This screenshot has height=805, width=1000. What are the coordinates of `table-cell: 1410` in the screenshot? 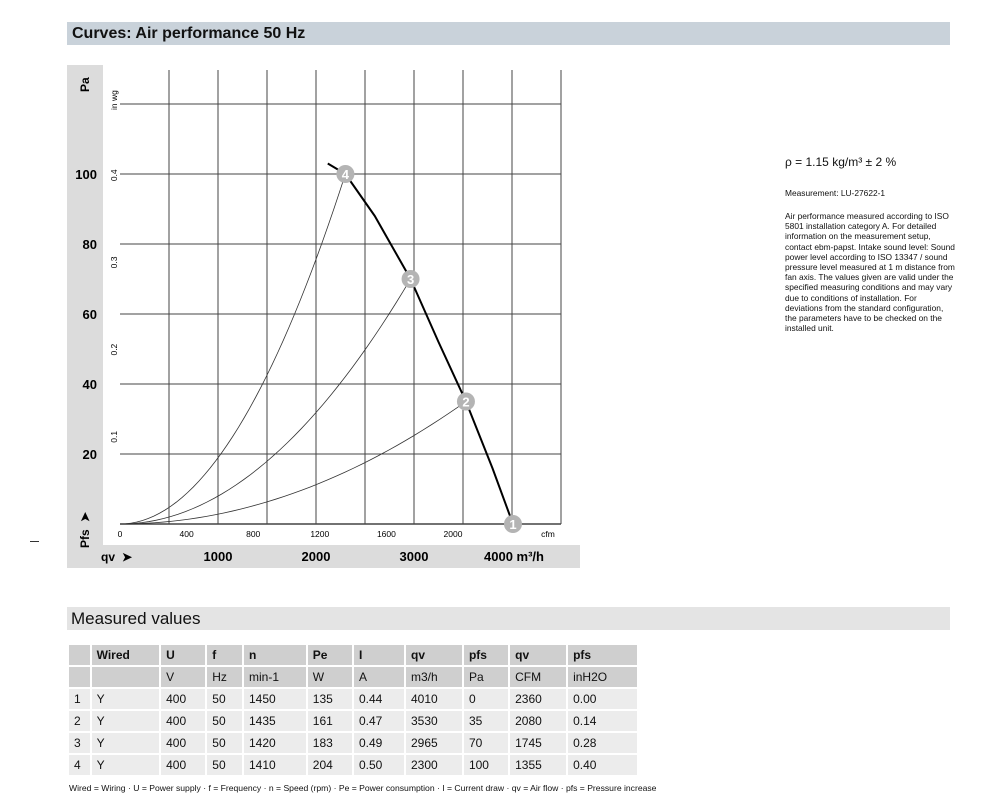 It's located at (274, 765).